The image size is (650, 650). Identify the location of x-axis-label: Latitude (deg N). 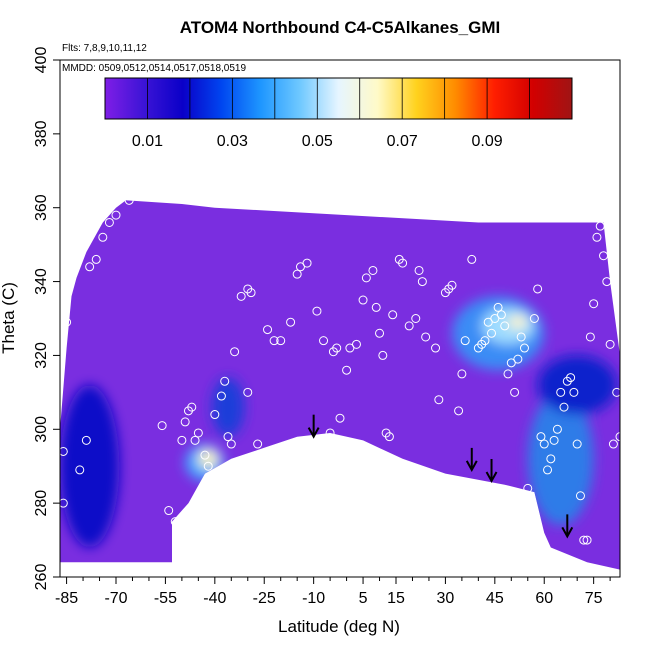
(339, 626).